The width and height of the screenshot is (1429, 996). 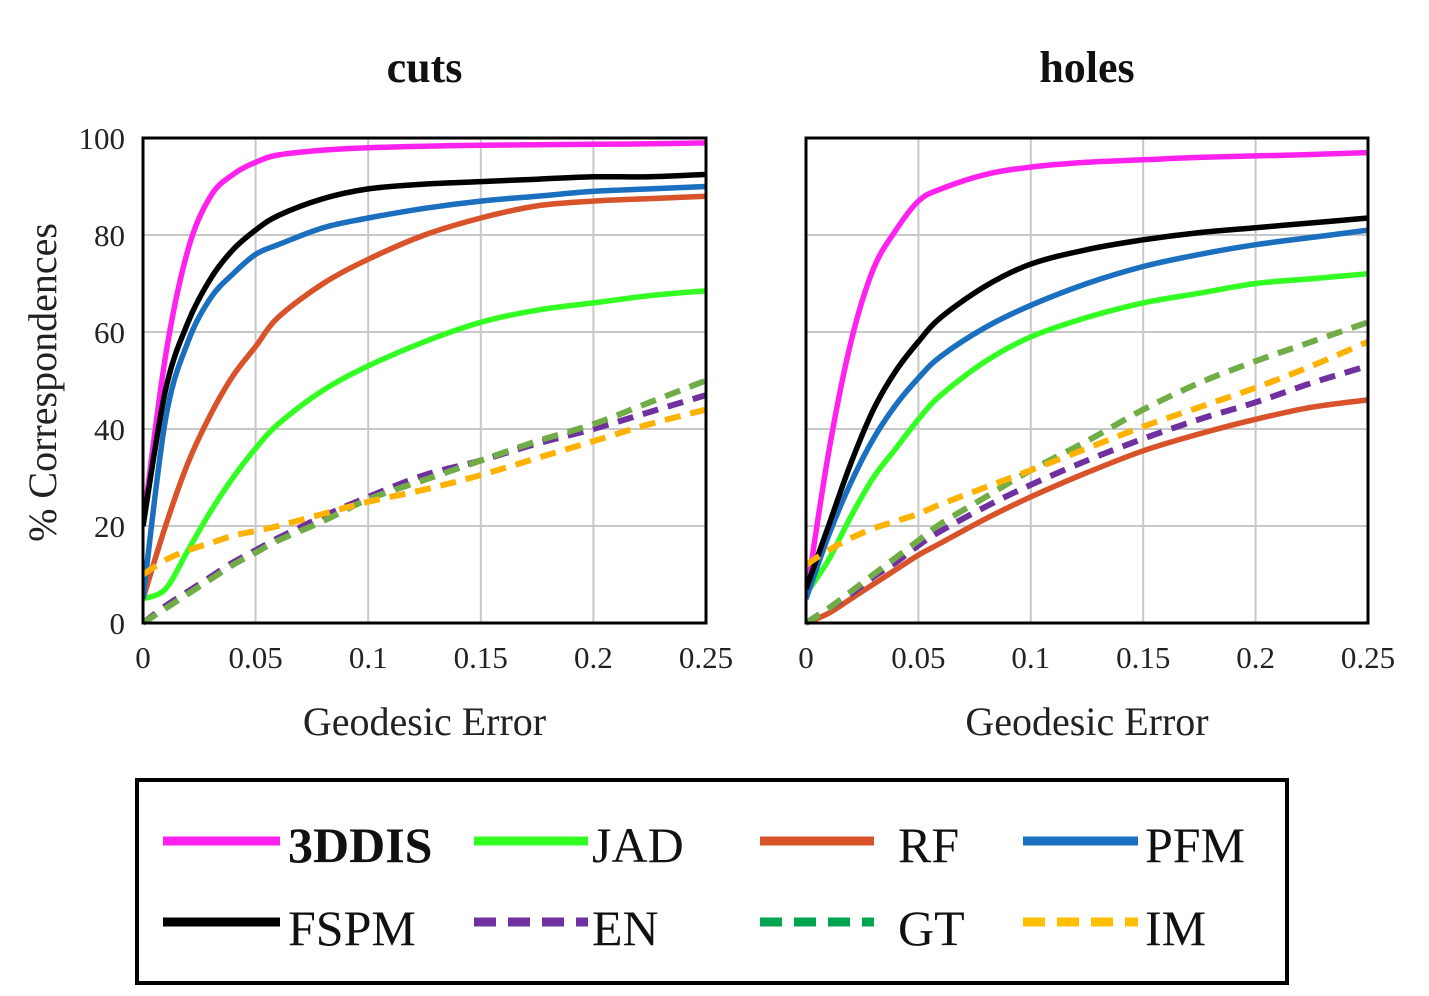 What do you see at coordinates (109, 332) in the screenshot?
I see `y-tick-label: 60` at bounding box center [109, 332].